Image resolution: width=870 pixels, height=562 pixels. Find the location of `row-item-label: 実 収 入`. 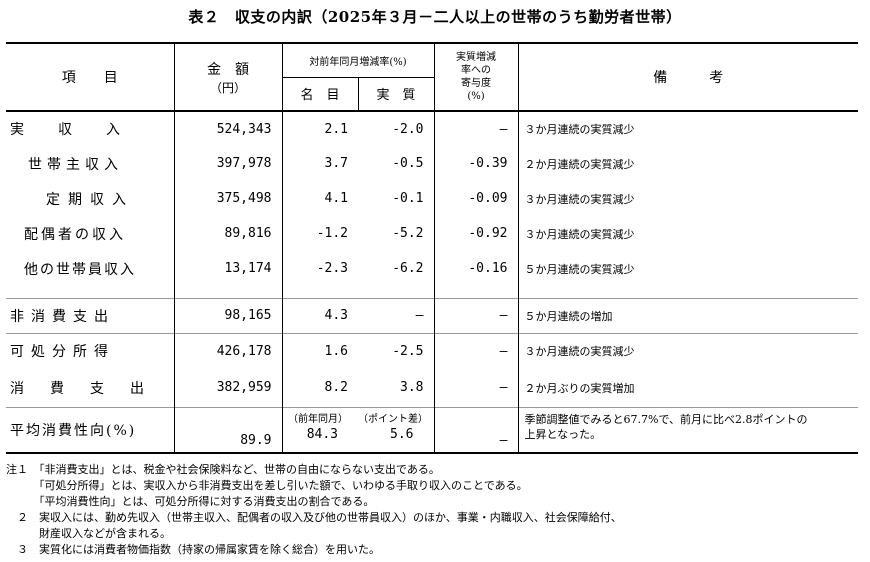

row-item-label: 実 収 入 is located at coordinates (66, 130).